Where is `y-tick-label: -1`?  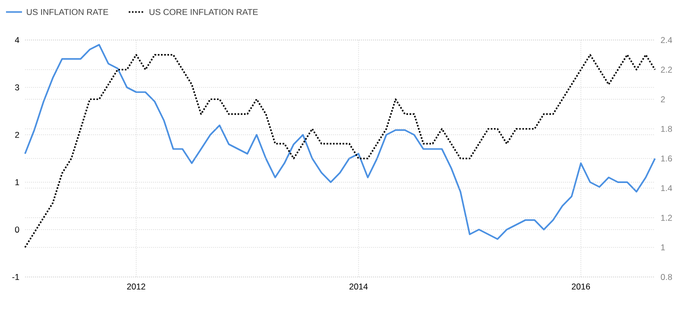
y-tick-label: -1 is located at coordinates (16, 277).